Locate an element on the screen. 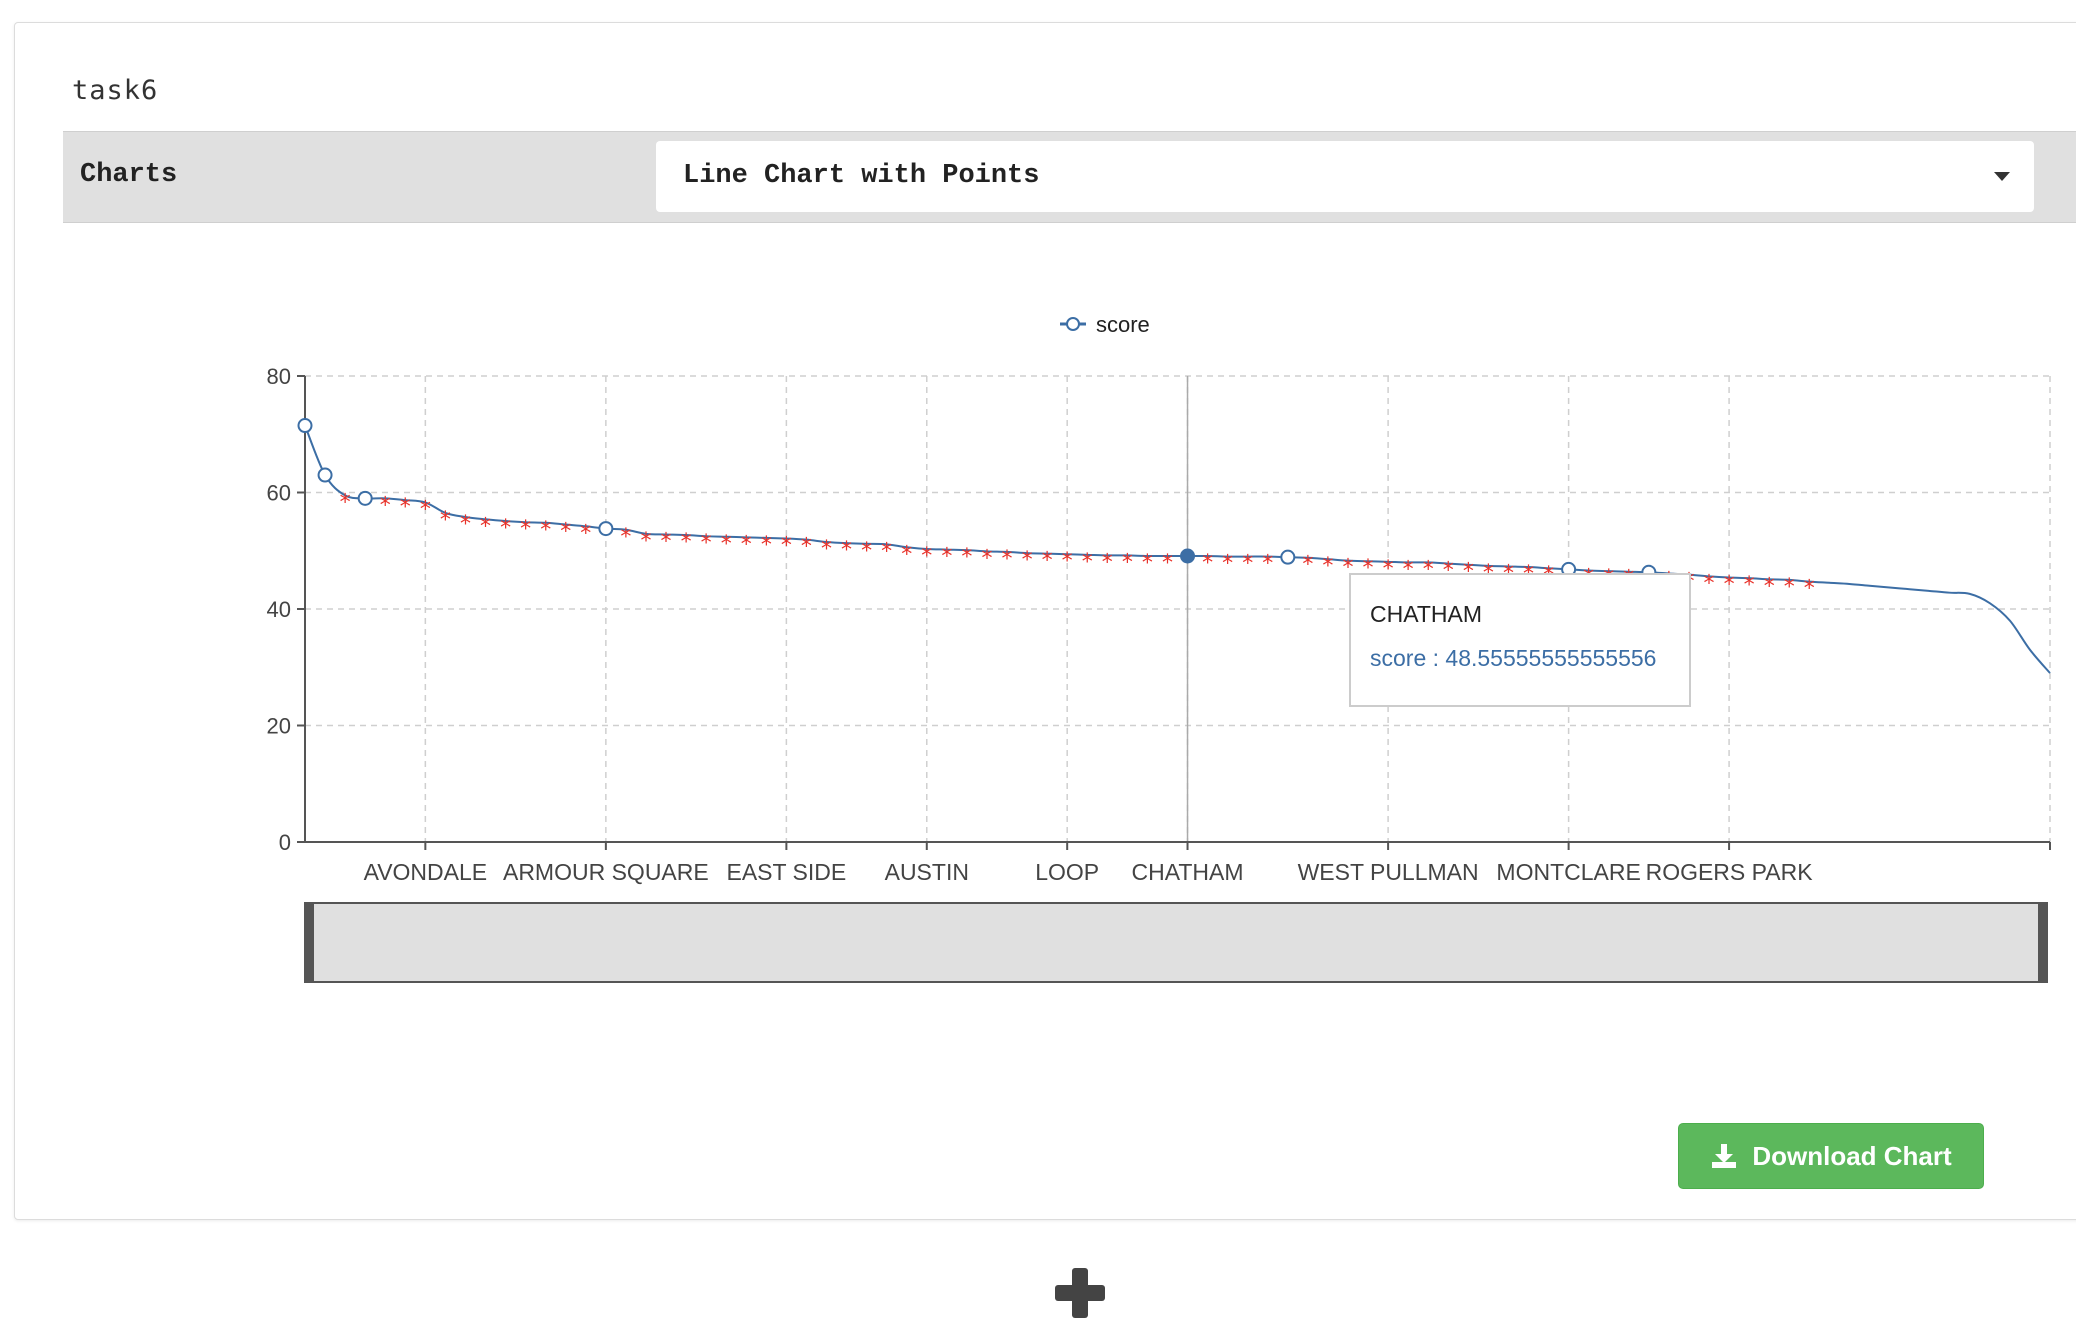 Image resolution: width=2076 pixels, height=1318 pixels. zoom-handle-right is located at coordinates (2042, 942).